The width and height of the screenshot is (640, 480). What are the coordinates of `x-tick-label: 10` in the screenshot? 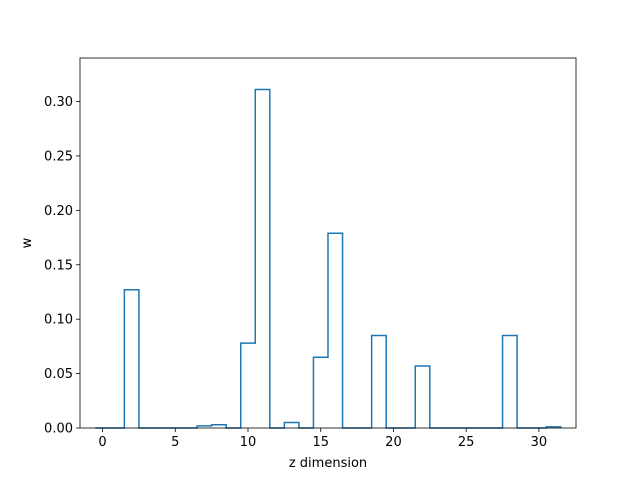 It's located at (248, 442).